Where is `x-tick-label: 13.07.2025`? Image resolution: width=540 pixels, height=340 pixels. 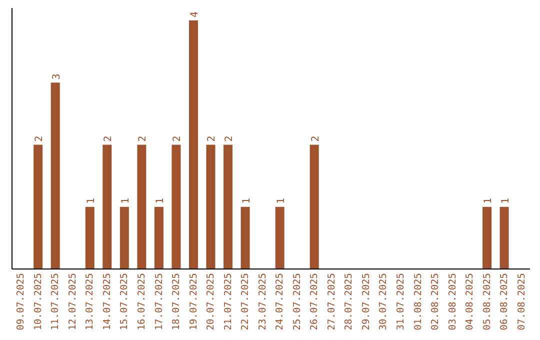 x-tick-label: 13.07.2025 is located at coordinates (90, 301).